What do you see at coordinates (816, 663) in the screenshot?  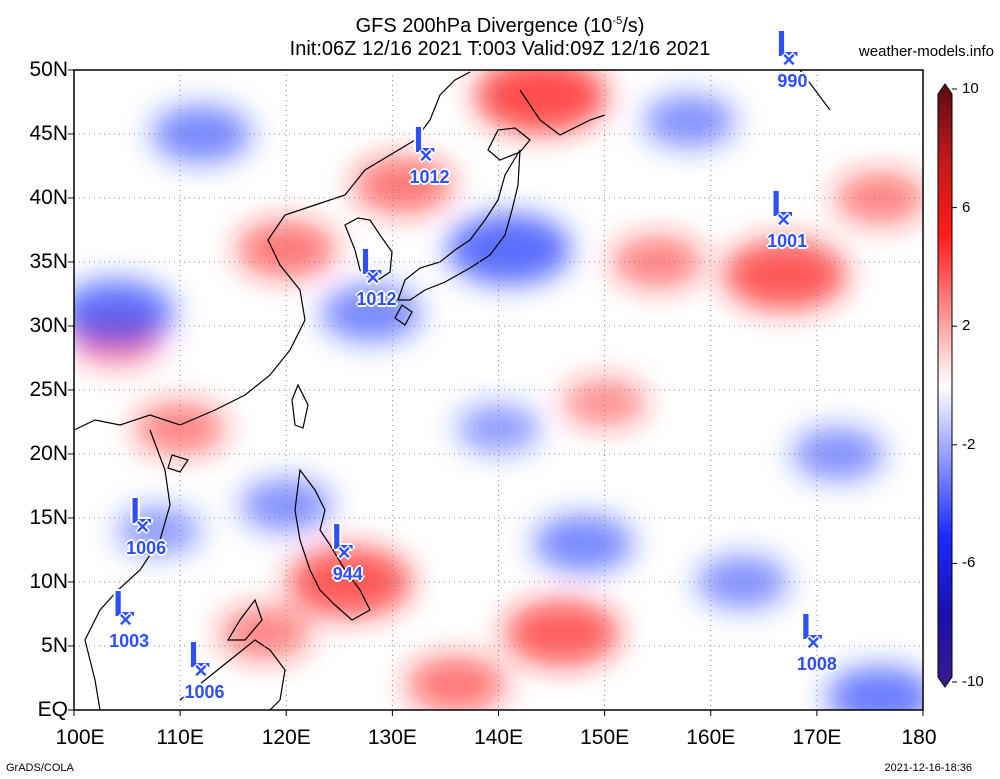 I see `low-pressure-value: 1008` at bounding box center [816, 663].